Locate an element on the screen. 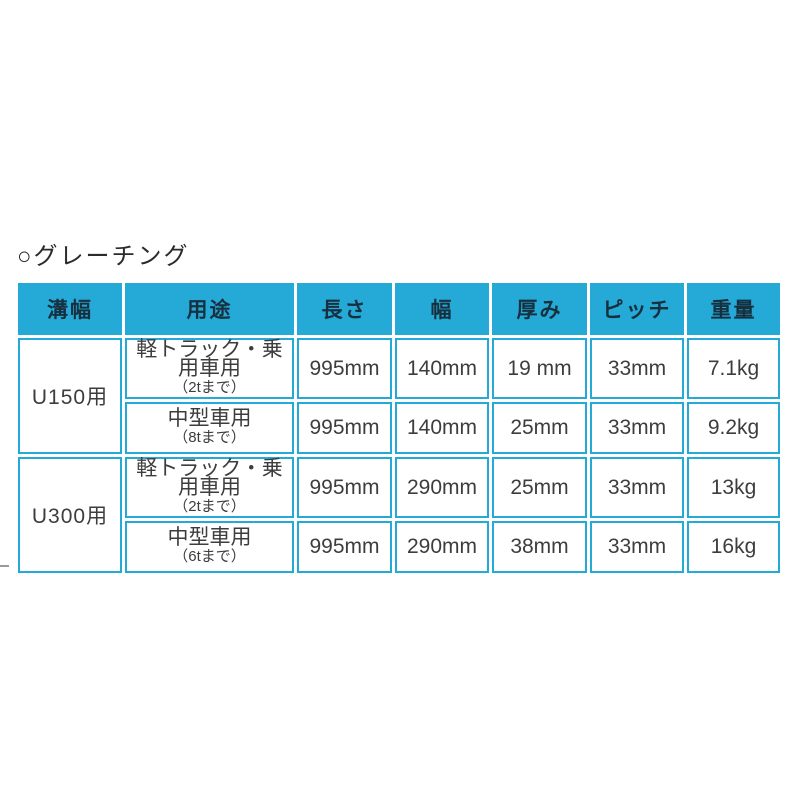 Image resolution: width=800 pixels, height=800 pixels. header-row: 溝幅 用途 長さ 幅 厚み ピッチ 重量 is located at coordinates (399, 309).